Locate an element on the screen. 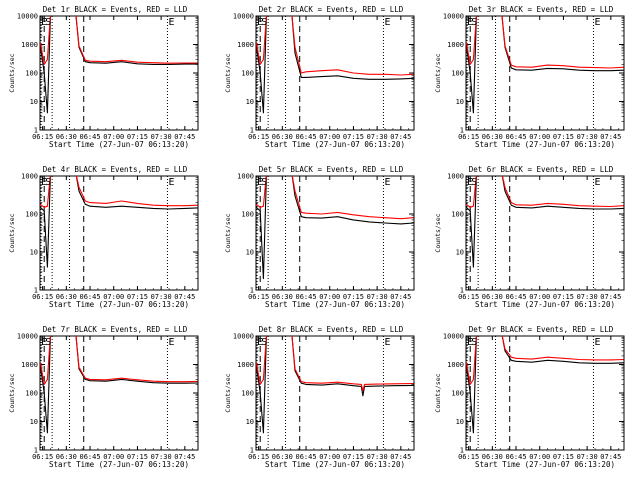 The height and width of the screenshot is (485, 640). panel-title: Det 6r BLACK = Events, RED = LLD is located at coordinates (541, 169).